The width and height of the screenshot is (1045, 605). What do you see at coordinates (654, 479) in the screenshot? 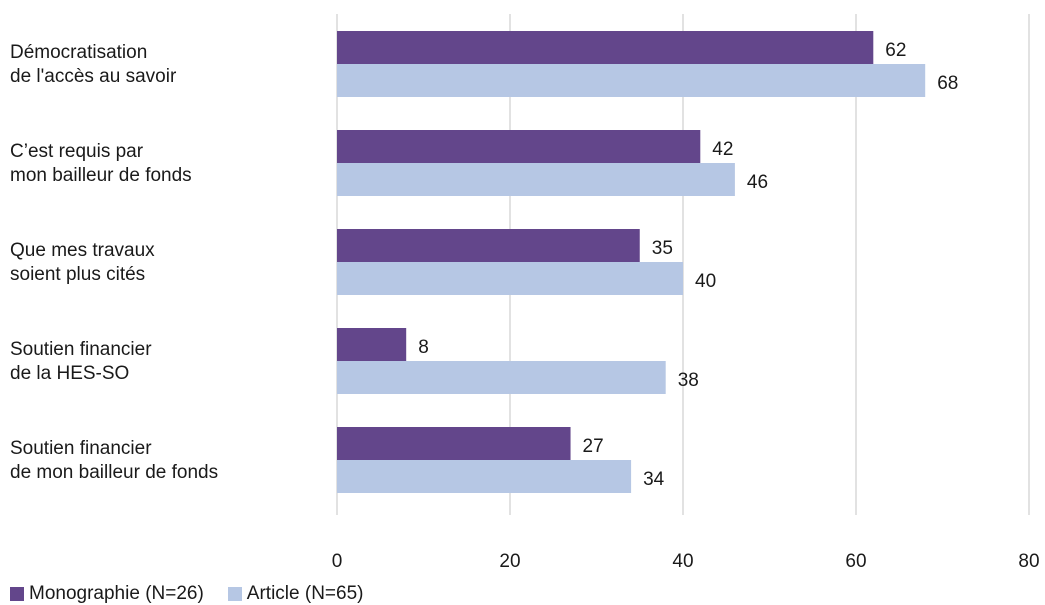
I see `data-label: 34` at bounding box center [654, 479].